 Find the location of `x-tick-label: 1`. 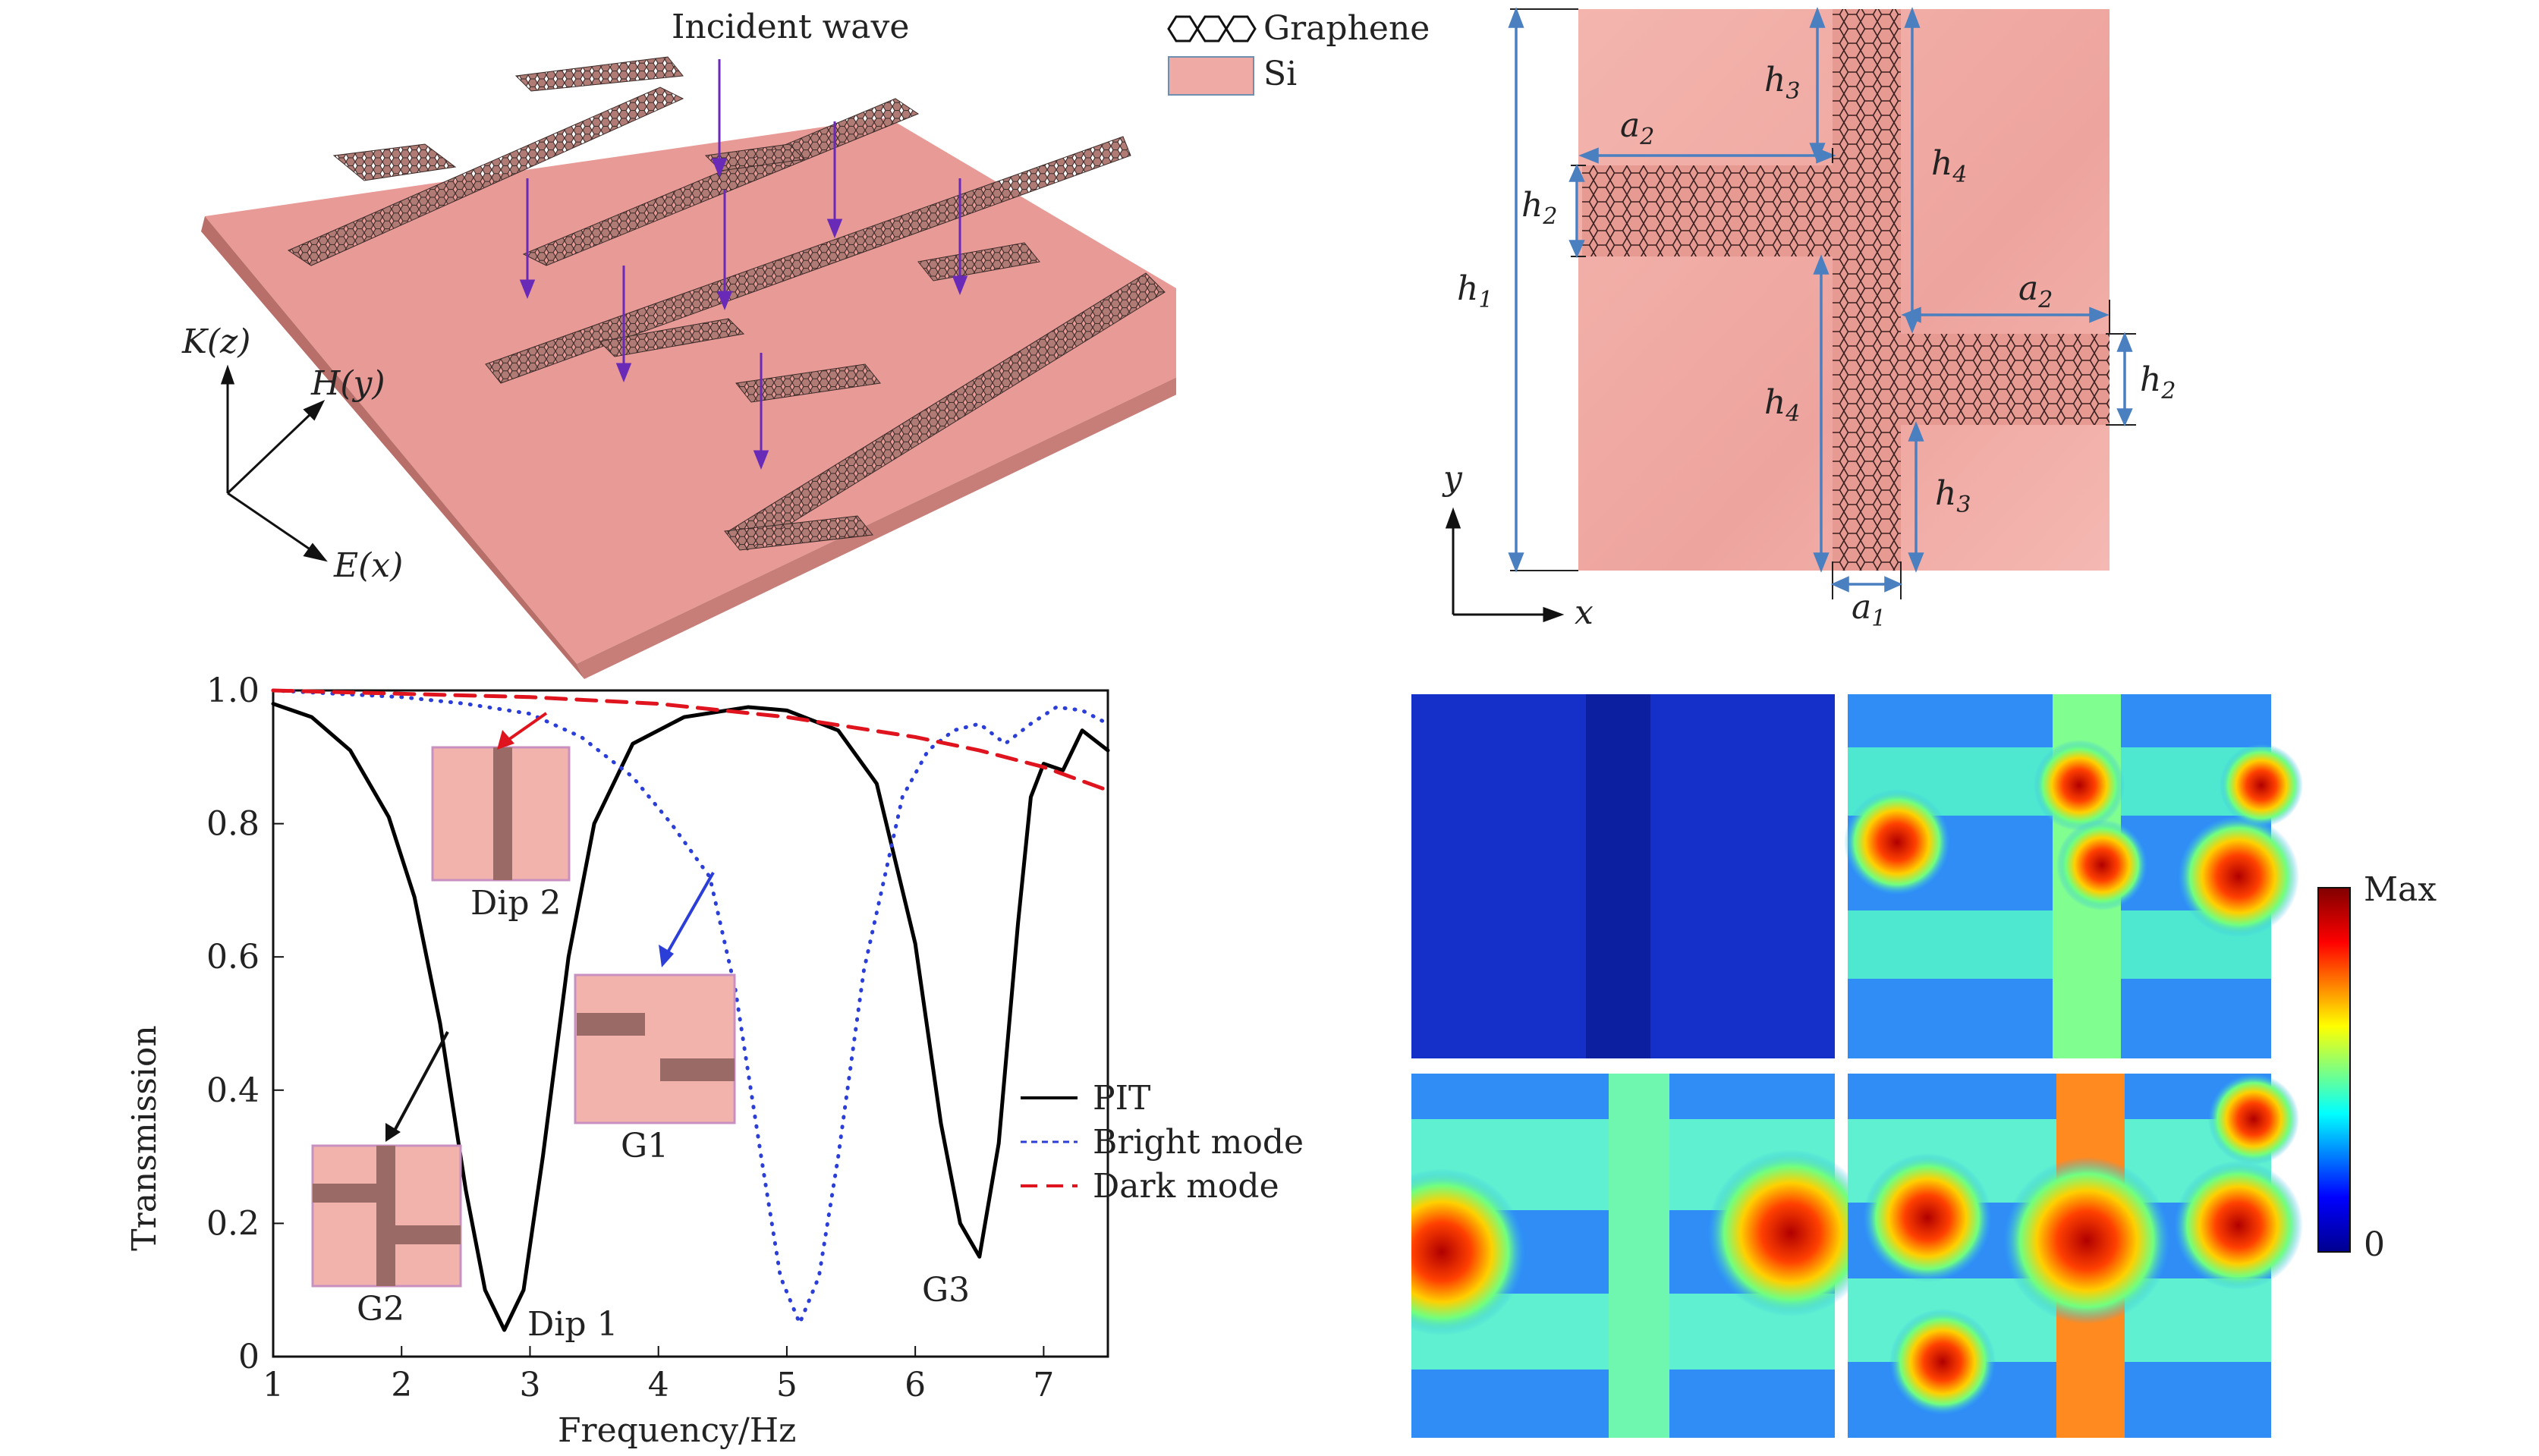

x-tick-label: 1 is located at coordinates (273, 1385).